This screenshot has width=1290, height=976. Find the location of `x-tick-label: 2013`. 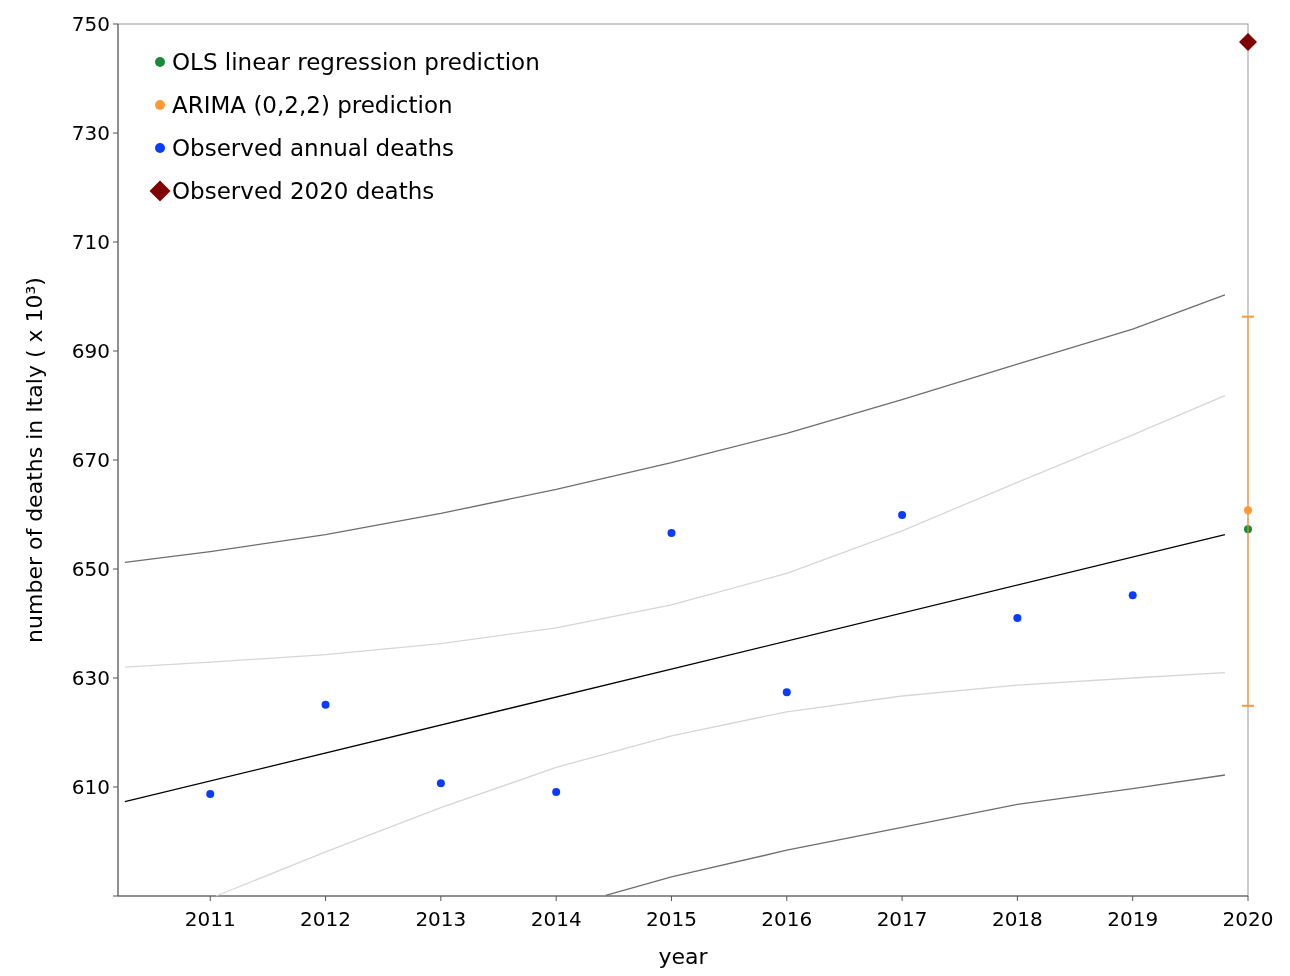

x-tick-label: 2013 is located at coordinates (441, 919).